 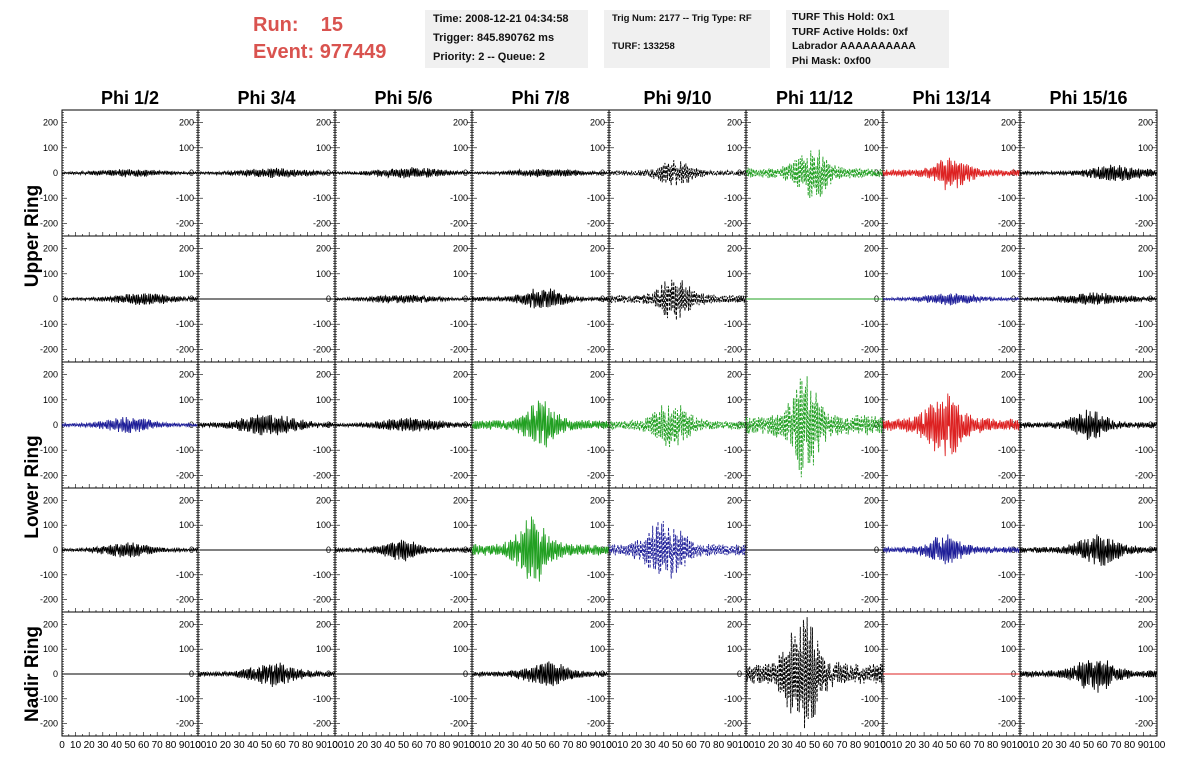 What do you see at coordinates (831, 60) in the screenshot?
I see `phi-mask-text: Phi Mask: 0xf00` at bounding box center [831, 60].